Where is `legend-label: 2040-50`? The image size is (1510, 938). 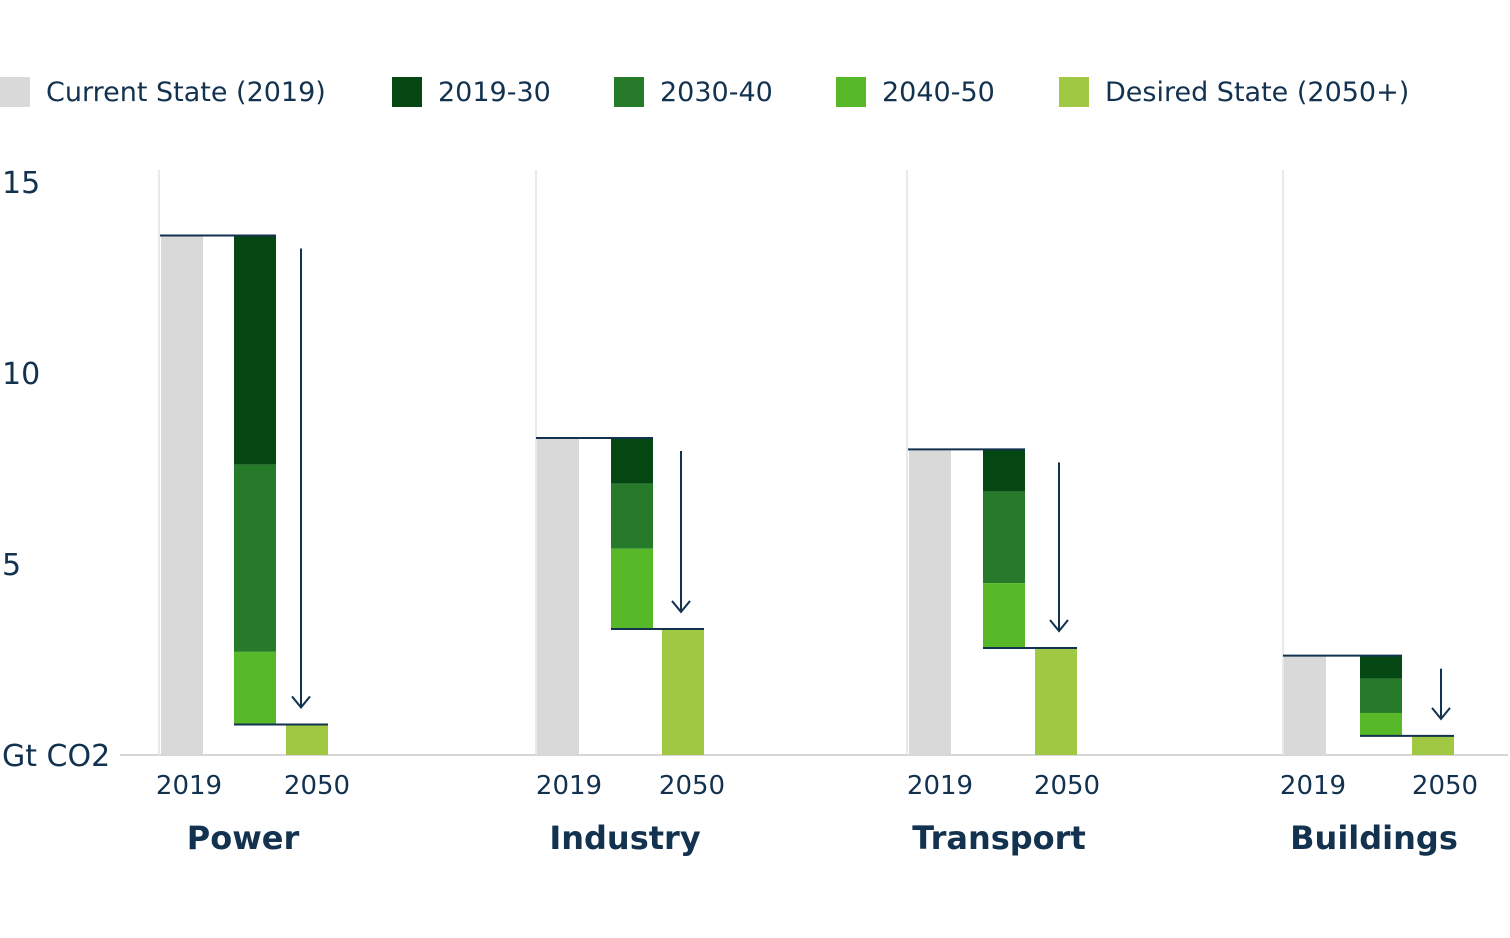
legend-label: 2040-50 is located at coordinates (938, 92).